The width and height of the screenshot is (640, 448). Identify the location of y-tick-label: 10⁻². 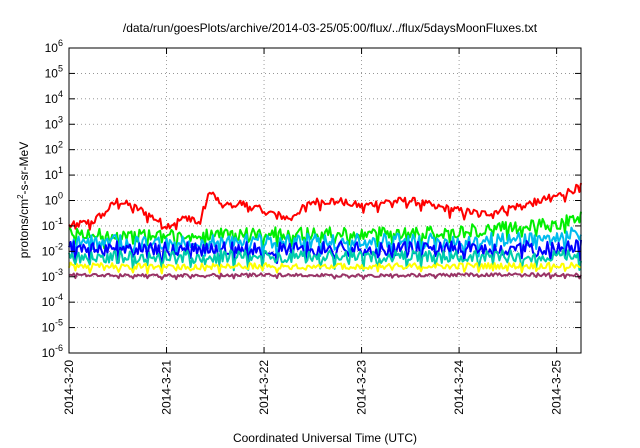
(52, 249).